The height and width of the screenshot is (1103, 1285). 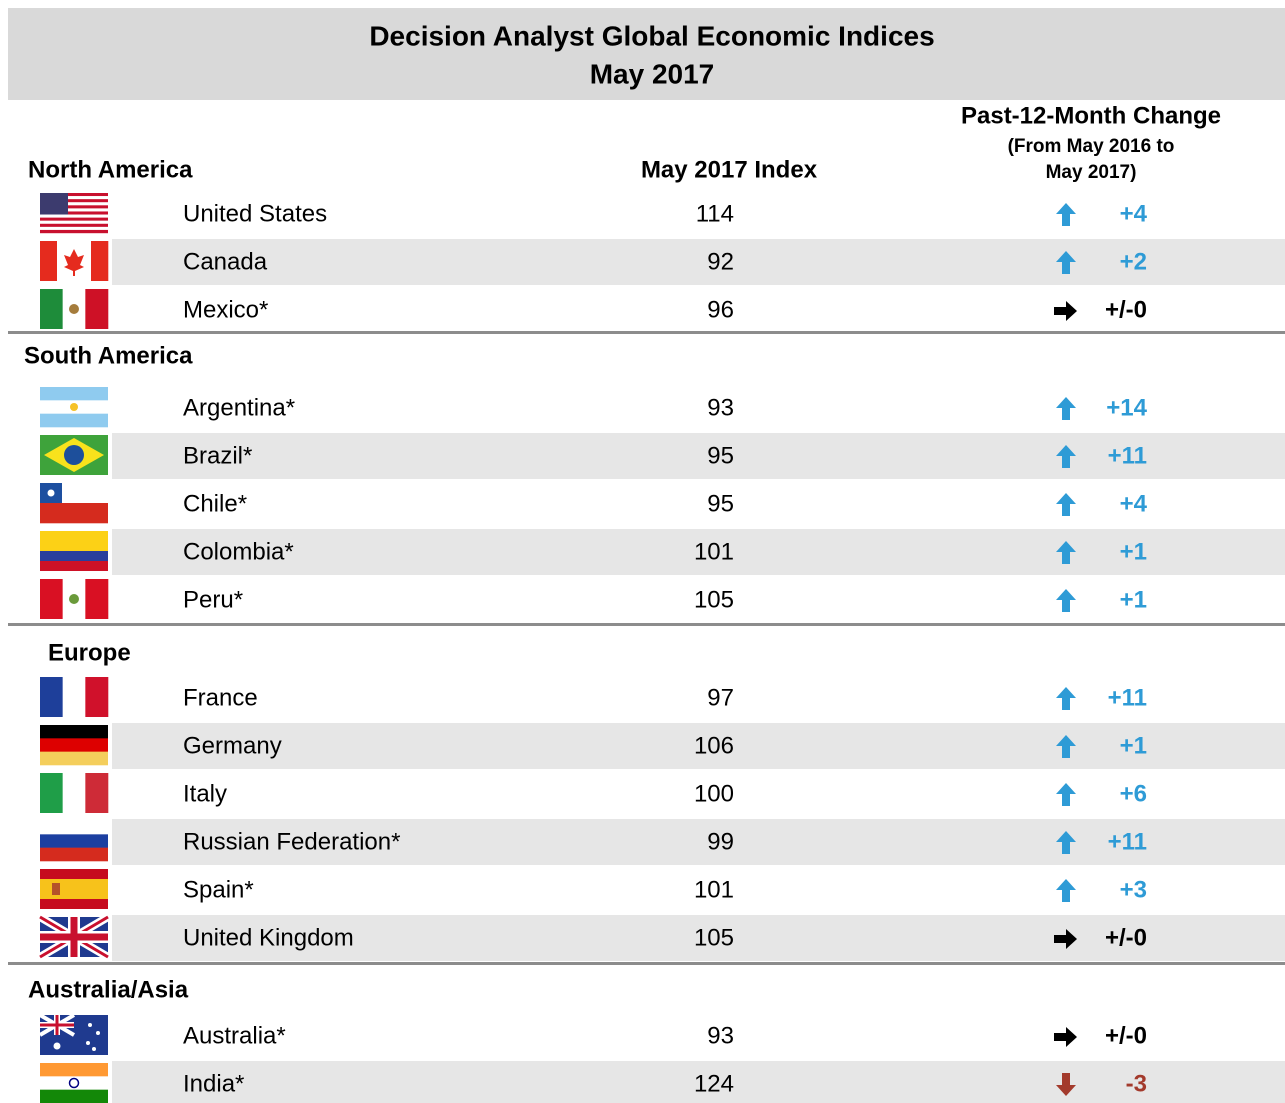 I want to click on country: Brazil*, so click(x=217, y=455).